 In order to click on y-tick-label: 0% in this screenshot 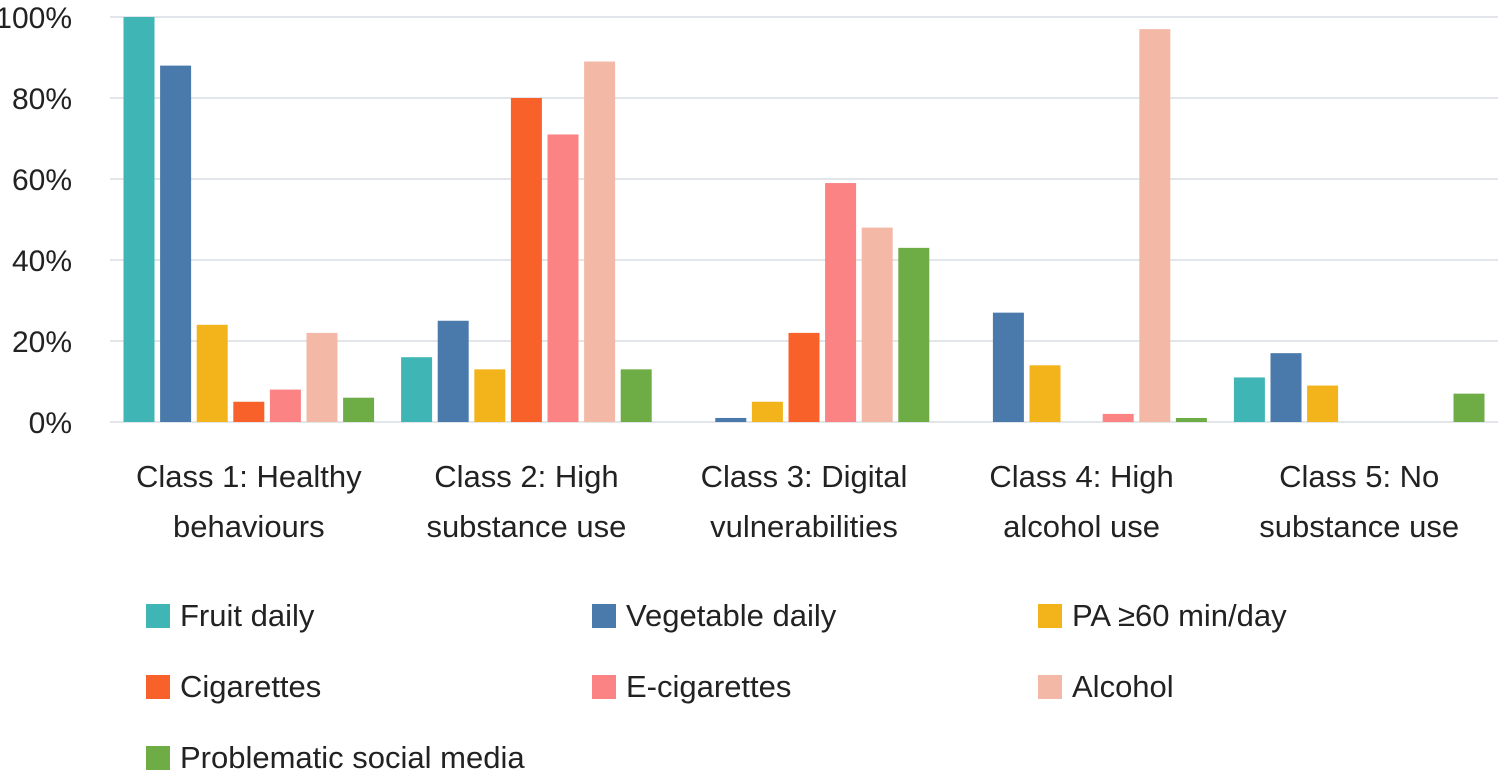, I will do `click(50, 423)`.